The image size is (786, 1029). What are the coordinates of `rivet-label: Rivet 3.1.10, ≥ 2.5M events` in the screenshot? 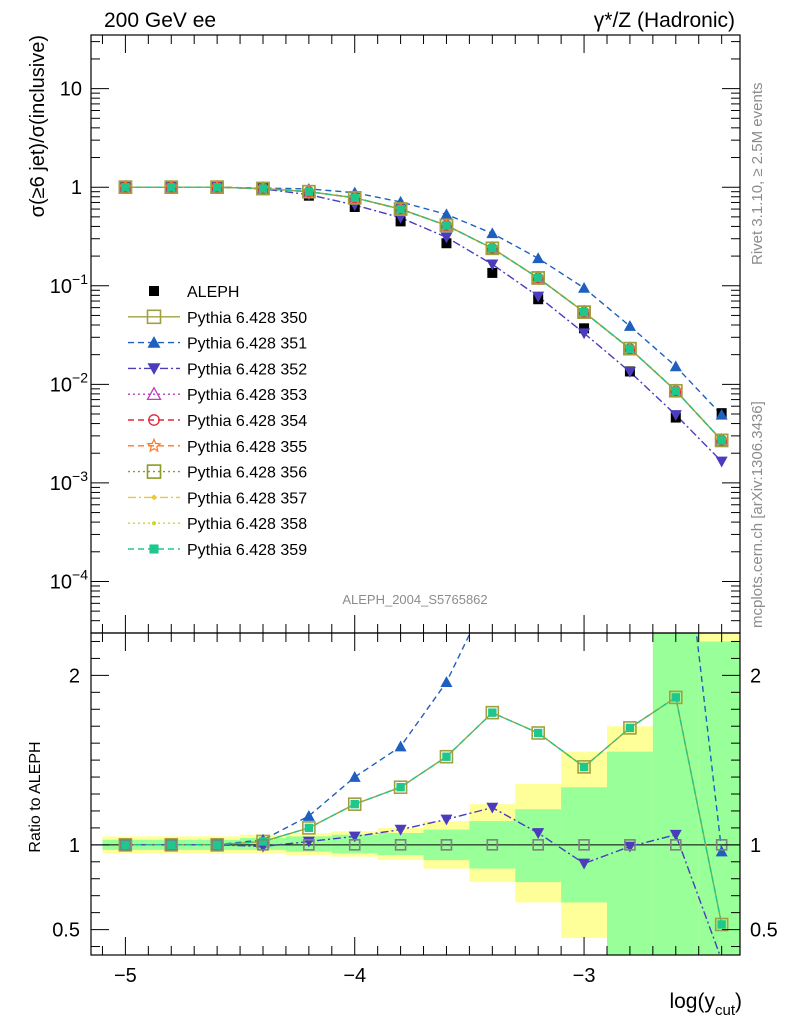 It's located at (757, 174).